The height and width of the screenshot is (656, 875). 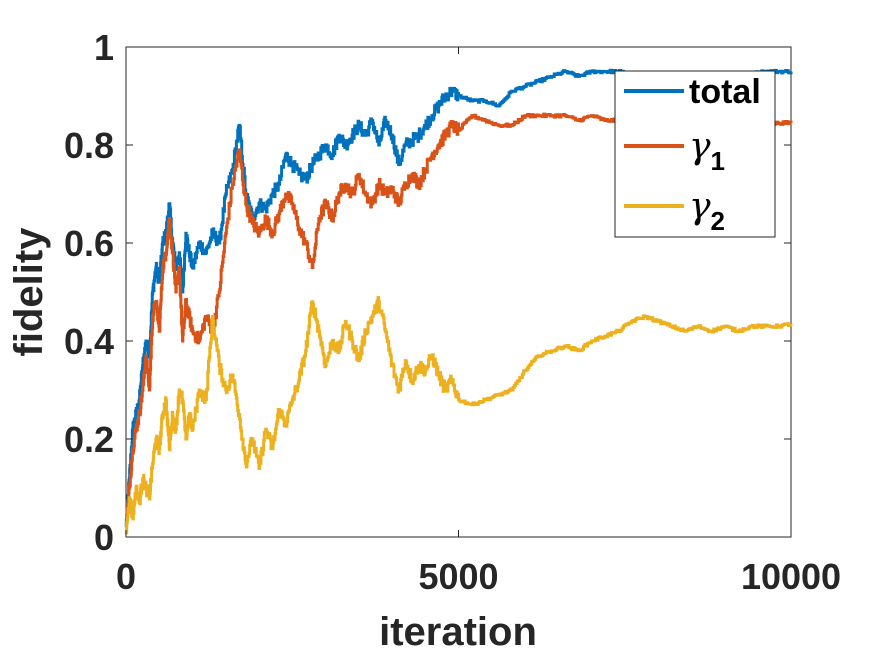 I want to click on legend-box, so click(x=695, y=154).